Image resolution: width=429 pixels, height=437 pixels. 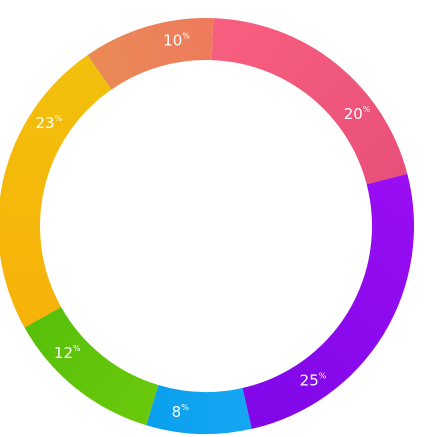 What do you see at coordinates (172, 40) in the screenshot?
I see `slice-label-value: 10` at bounding box center [172, 40].